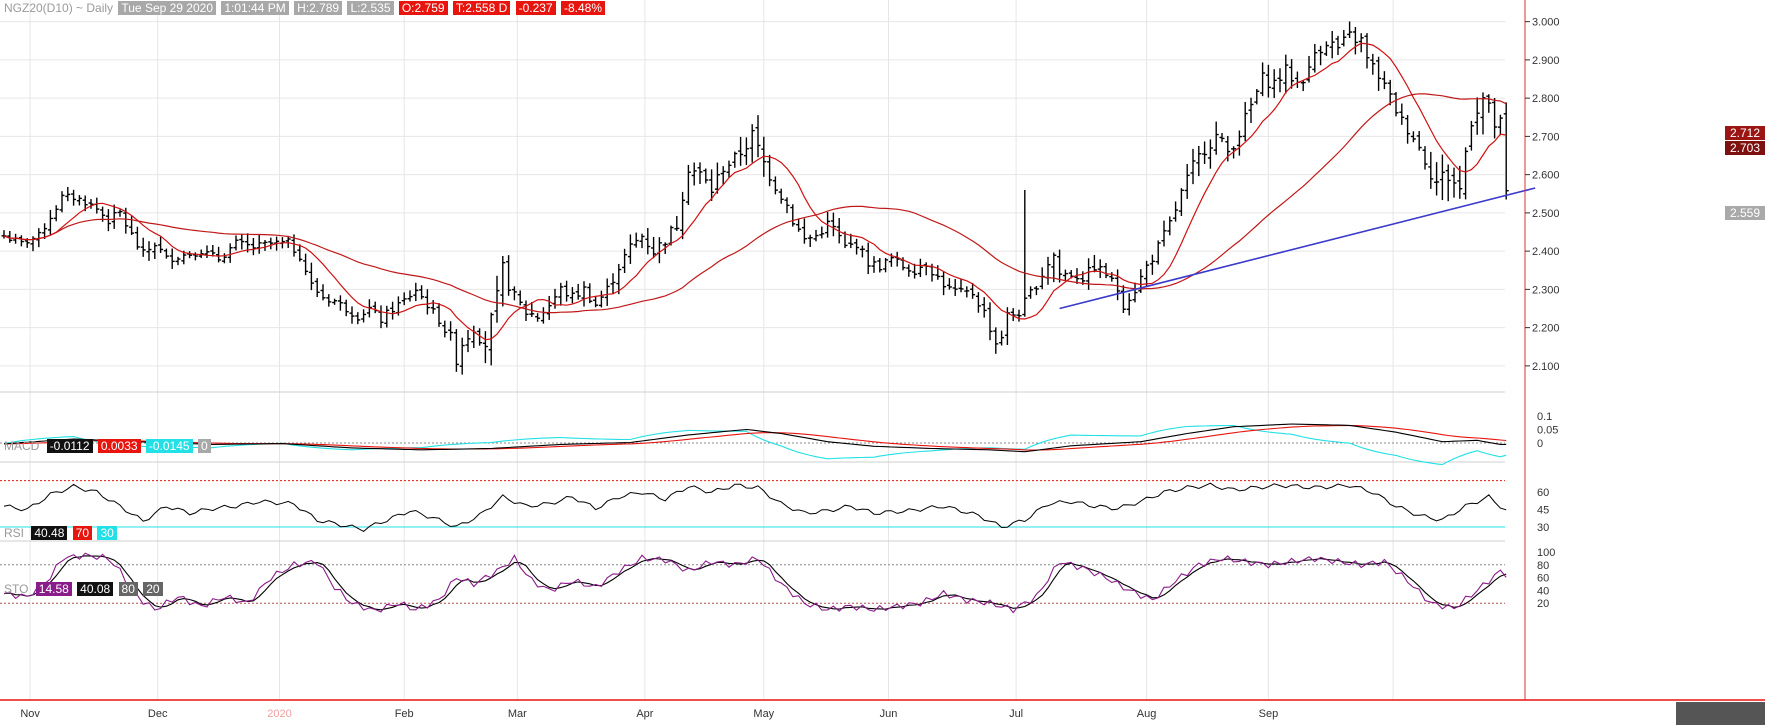 The height and width of the screenshot is (725, 1765). What do you see at coordinates (1546, 290) in the screenshot?
I see `price-tick-label: 2.300` at bounding box center [1546, 290].